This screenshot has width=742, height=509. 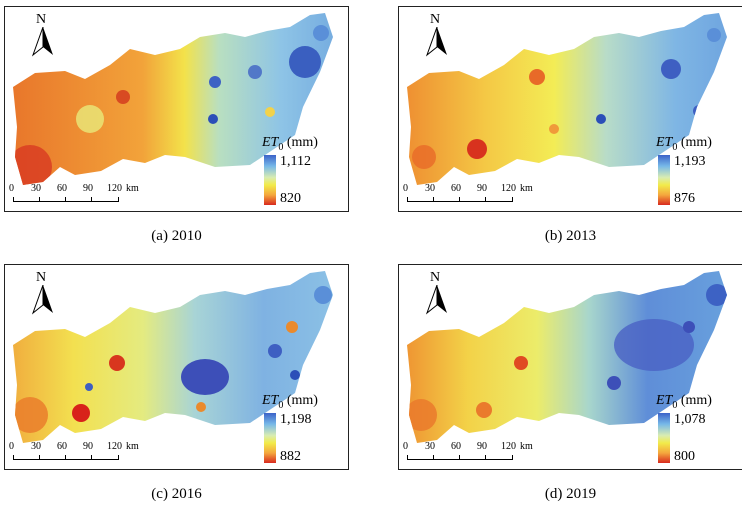 What do you see at coordinates (684, 198) in the screenshot?
I see `legend-min: 876` at bounding box center [684, 198].